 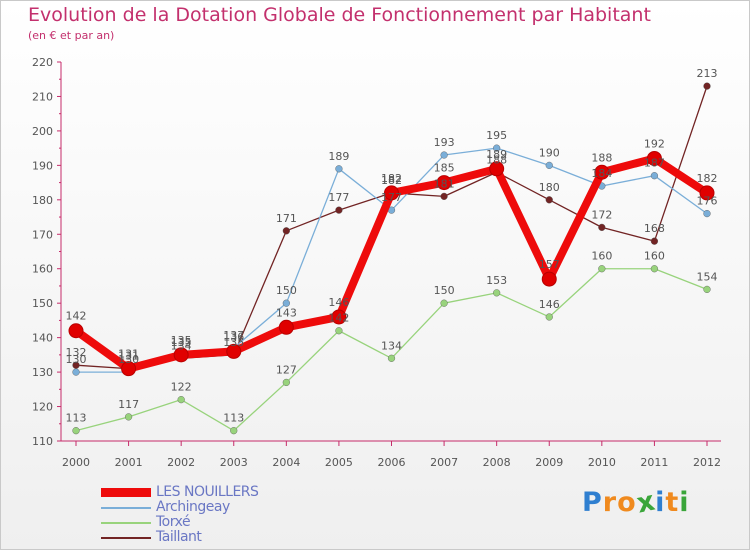 I want to click on legend-label: Torxé, so click(x=173, y=522).